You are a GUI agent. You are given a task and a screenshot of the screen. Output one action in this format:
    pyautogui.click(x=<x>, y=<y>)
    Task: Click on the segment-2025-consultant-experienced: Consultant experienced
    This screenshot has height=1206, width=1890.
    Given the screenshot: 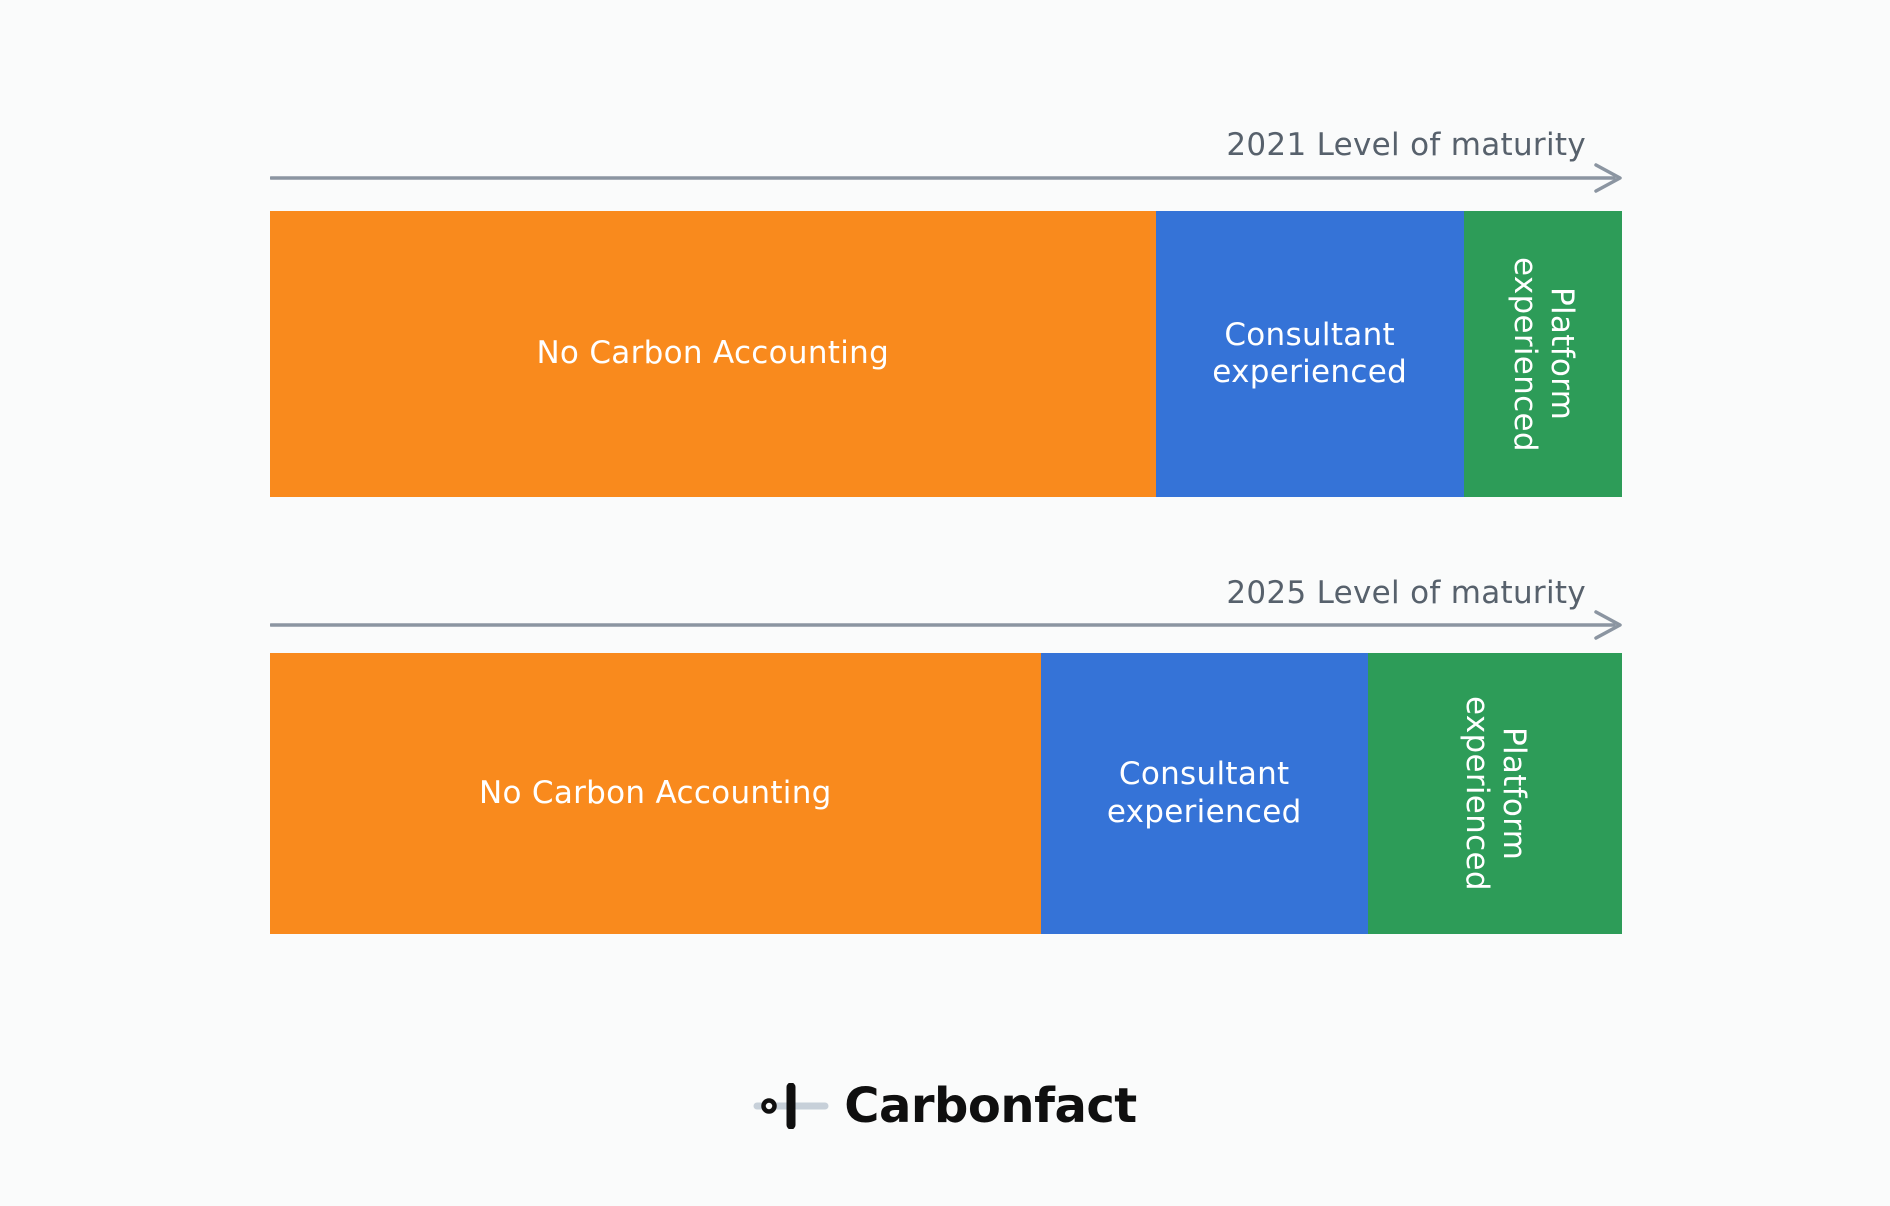 What is the action you would take?
    pyautogui.click(x=1204, y=793)
    